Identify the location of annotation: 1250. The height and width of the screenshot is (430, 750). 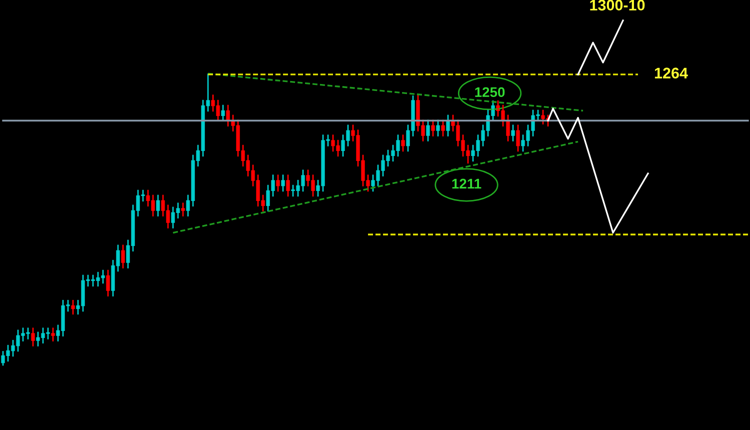
(490, 92).